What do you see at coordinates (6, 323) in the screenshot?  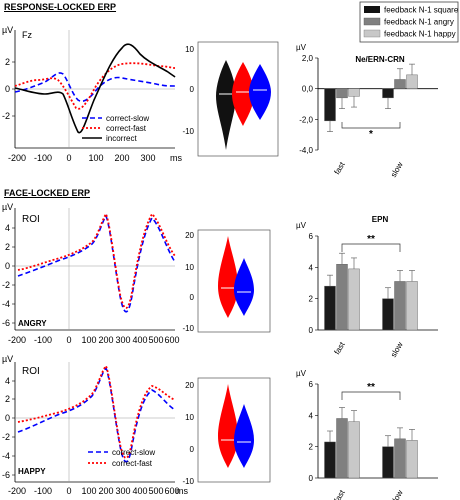 I see `erp-ytick: -6` at bounding box center [6, 323].